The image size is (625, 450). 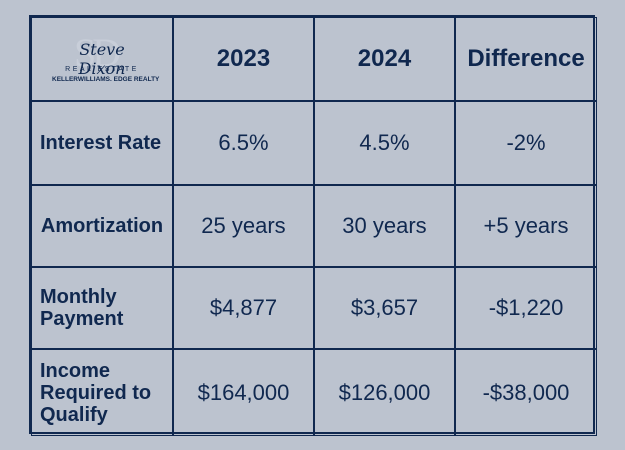 I want to click on column-header-difference: Difference, so click(x=526, y=59).